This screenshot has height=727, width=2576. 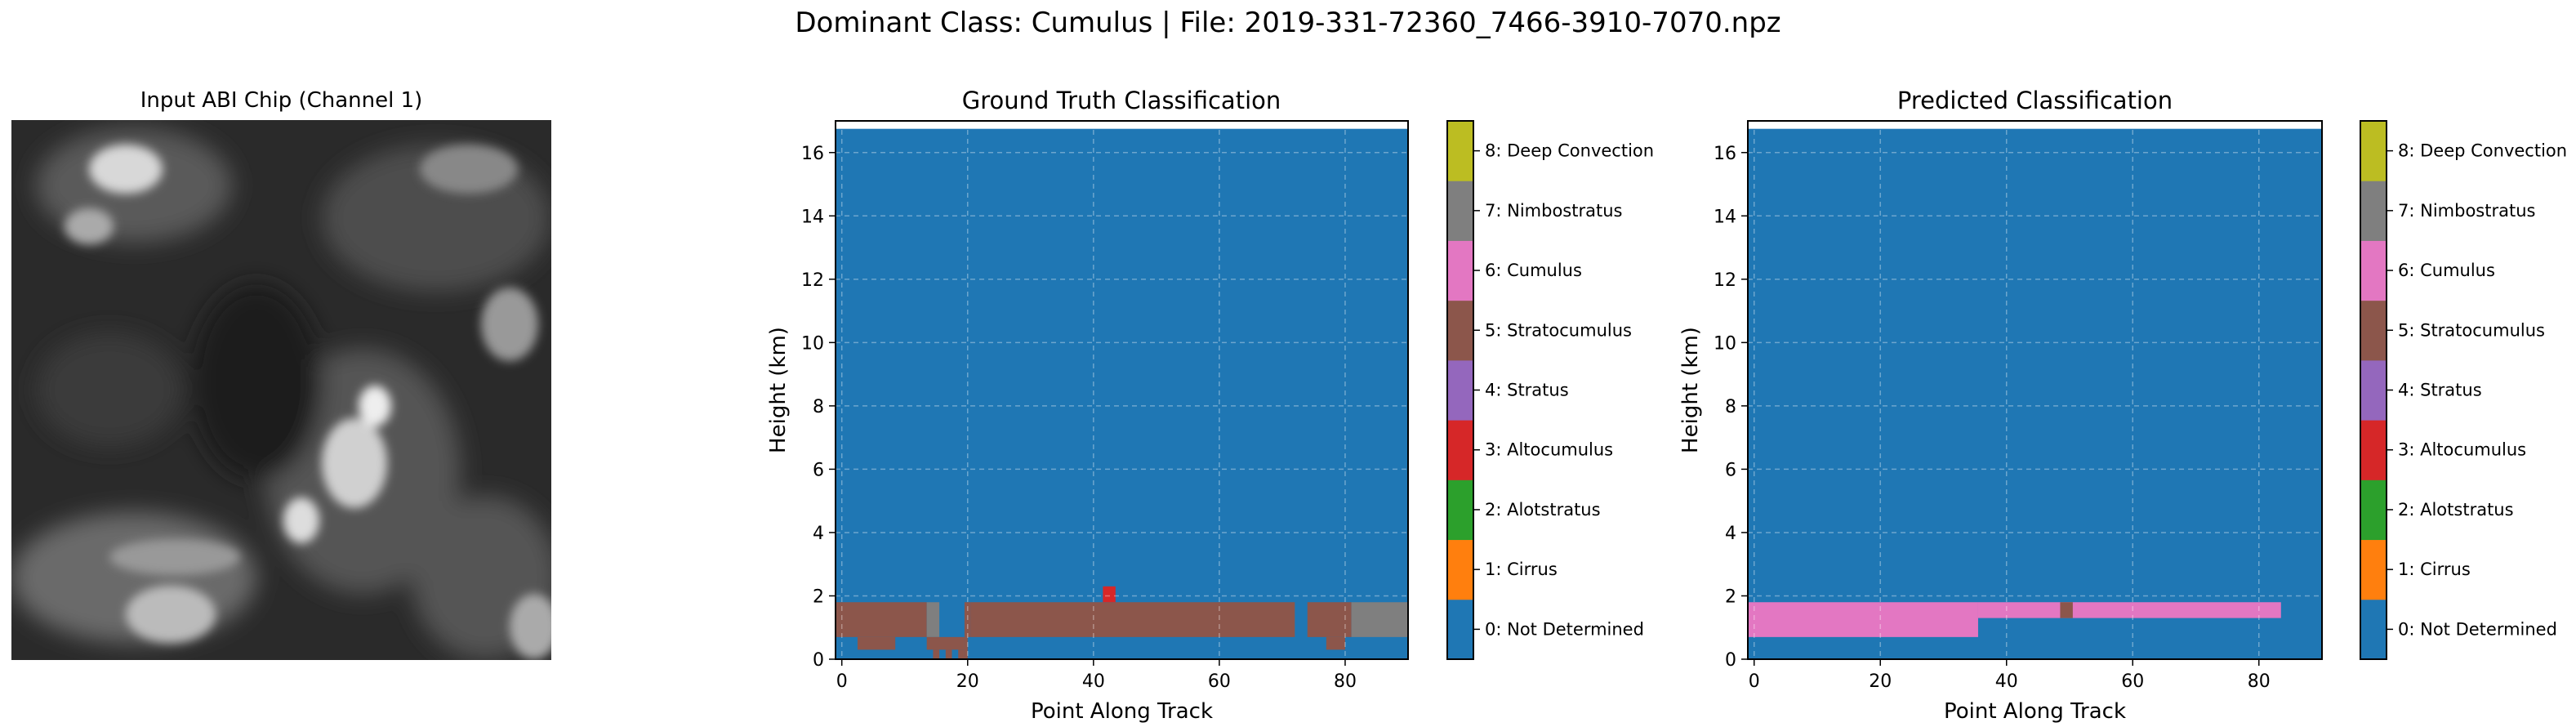 What do you see at coordinates (281, 100) in the screenshot?
I see `input-panel-title: Input ABI Chip (Channel 1)` at bounding box center [281, 100].